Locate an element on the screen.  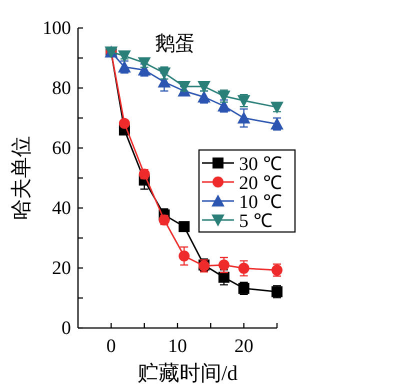
y-tick-label: 60 is located at coordinates (61, 148).